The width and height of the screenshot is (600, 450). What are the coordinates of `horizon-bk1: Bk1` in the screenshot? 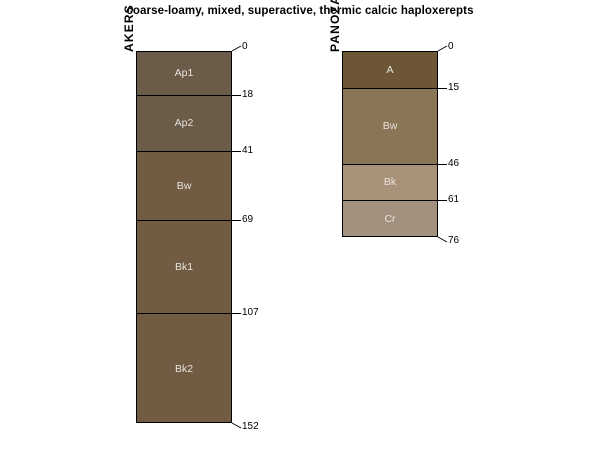 It's located at (184, 267).